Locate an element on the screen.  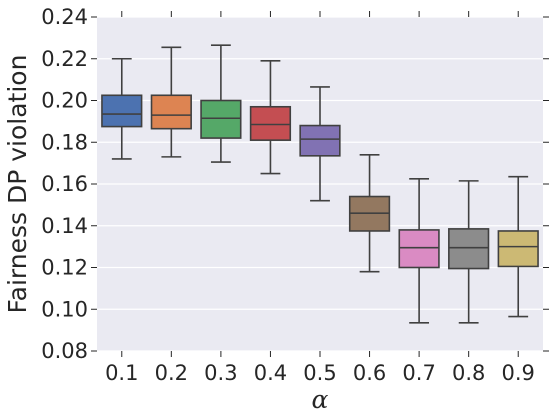
box-0.2 is located at coordinates (171, 102).